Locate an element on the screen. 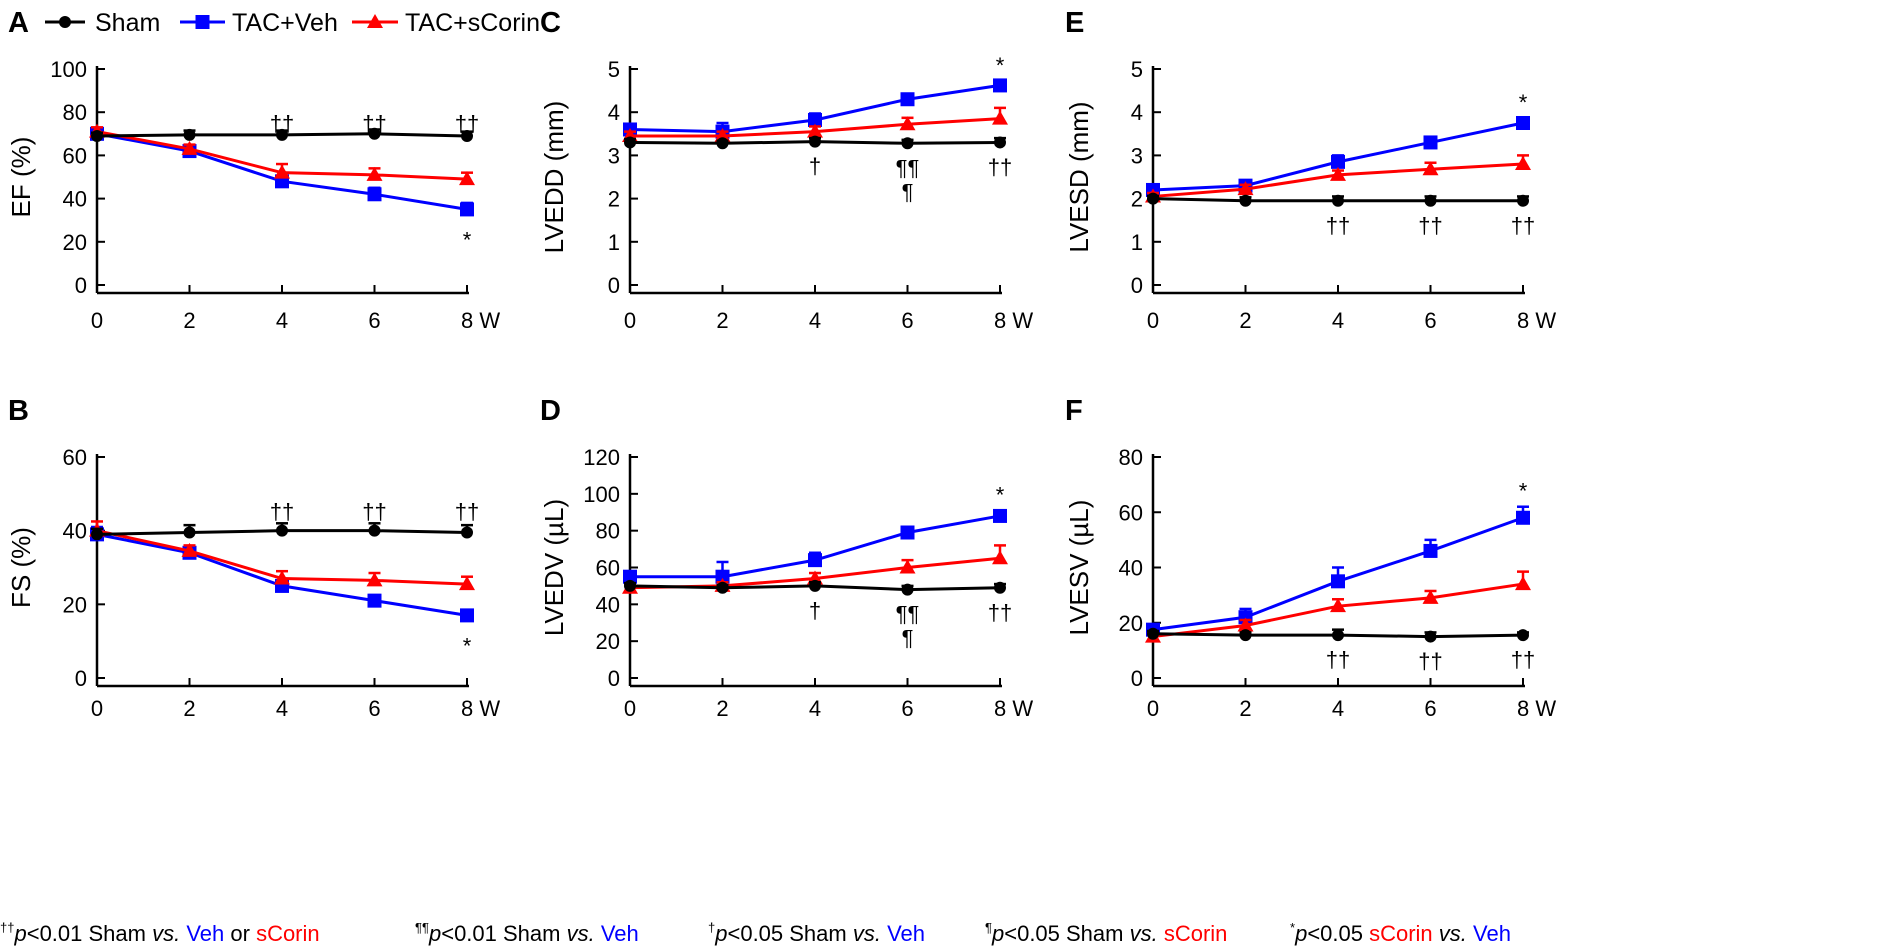  y-axis-label: FS (%) is located at coordinates (21, 567).